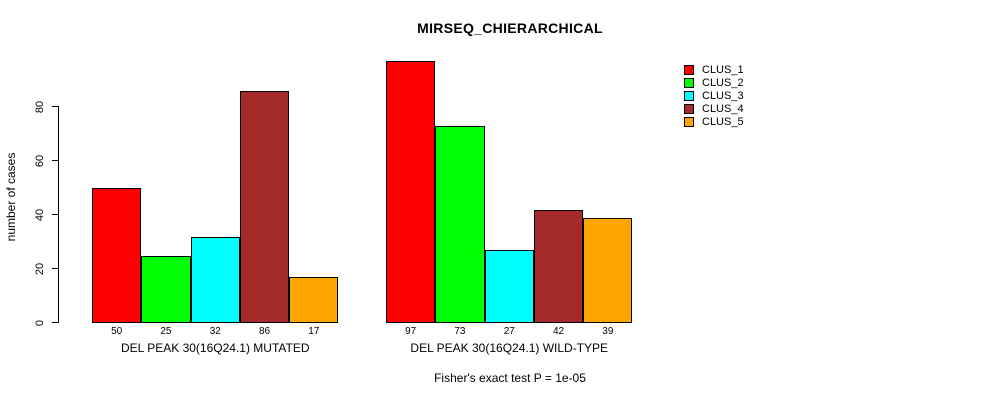  I want to click on legend-label: CLUS_2, so click(723, 82).